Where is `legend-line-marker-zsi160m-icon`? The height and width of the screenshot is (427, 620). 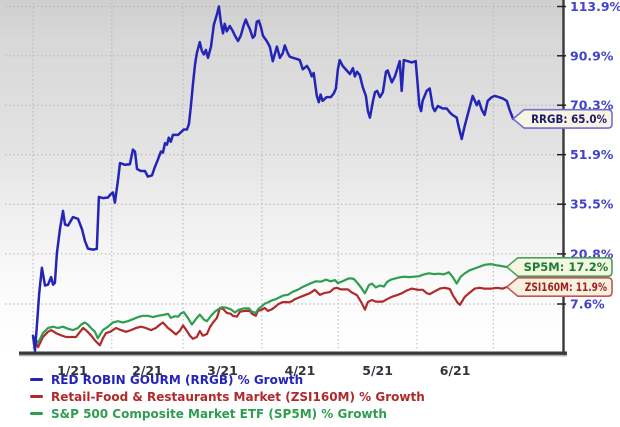
legend-line-marker-zsi160m-icon is located at coordinates (36, 396).